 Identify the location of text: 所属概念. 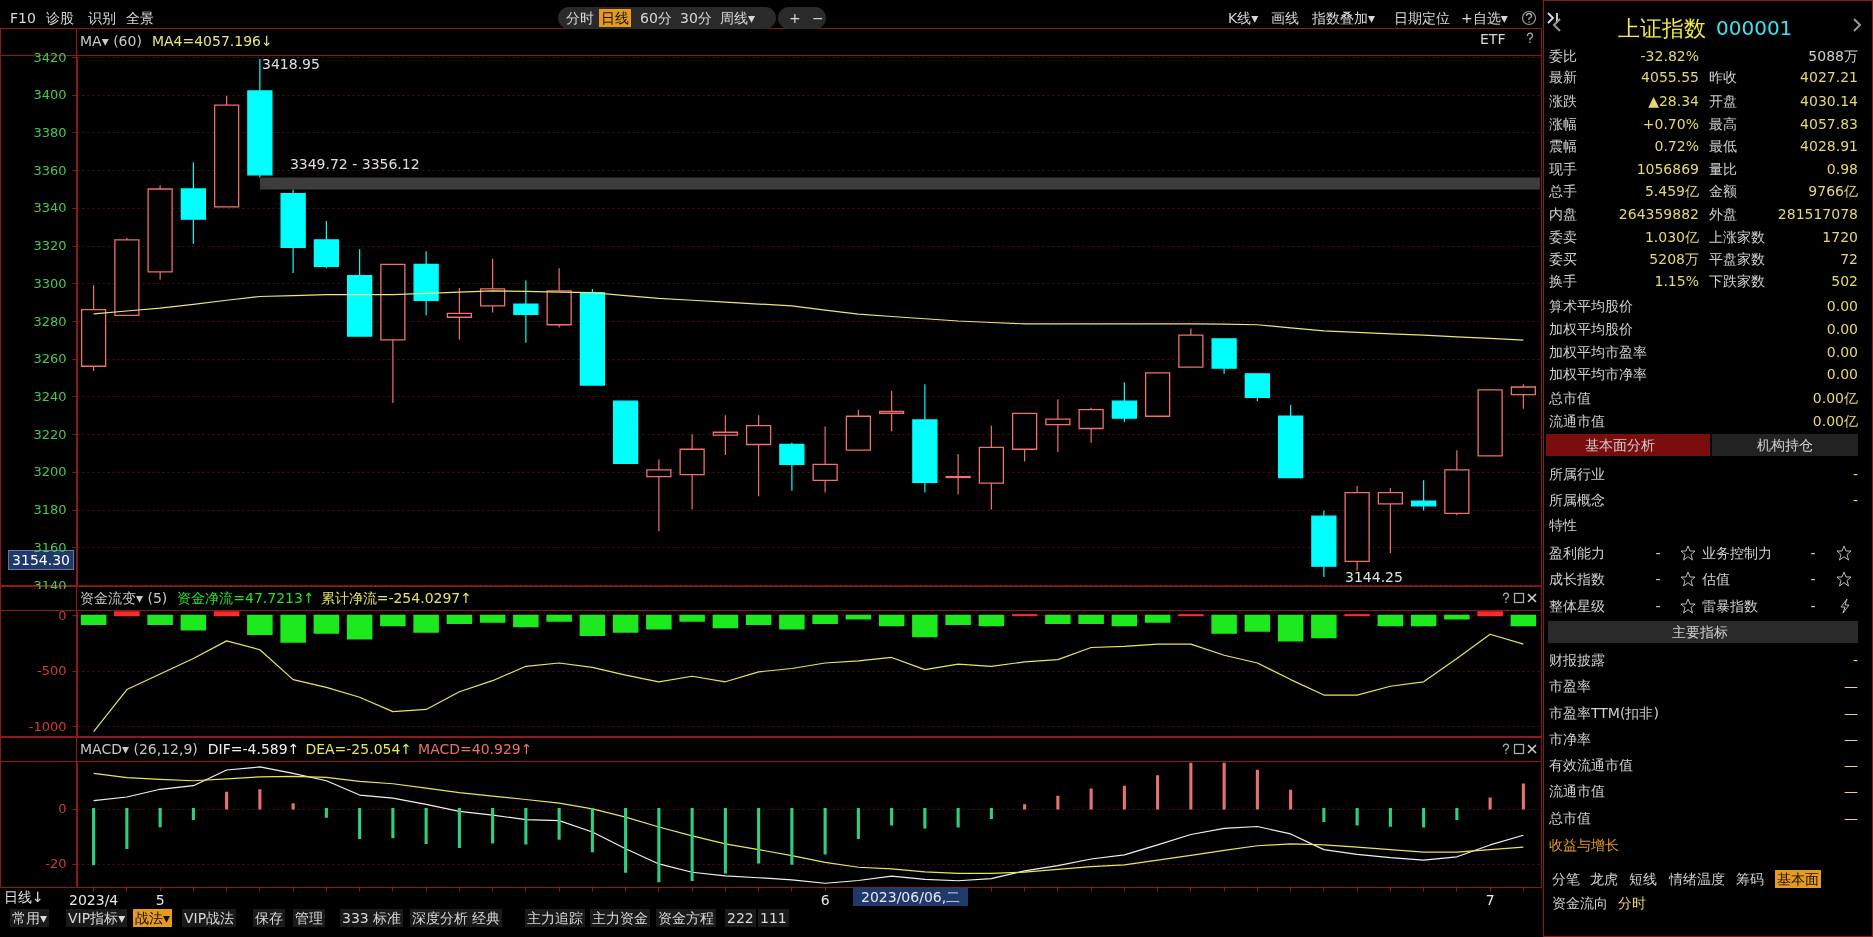
(1577, 500).